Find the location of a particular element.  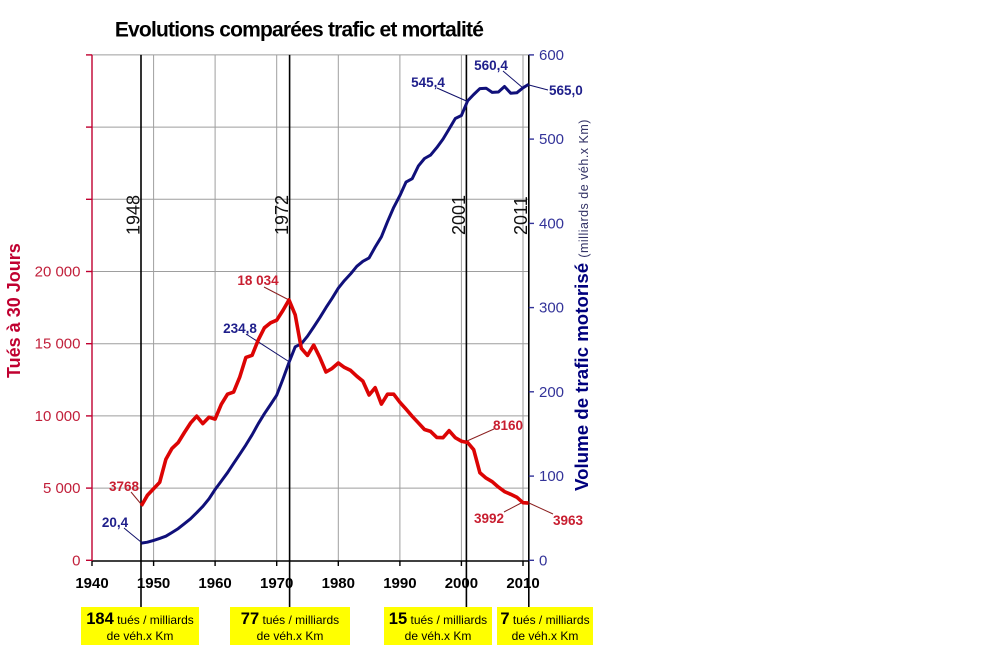

svg-text: 1950 is located at coordinates (153, 583).